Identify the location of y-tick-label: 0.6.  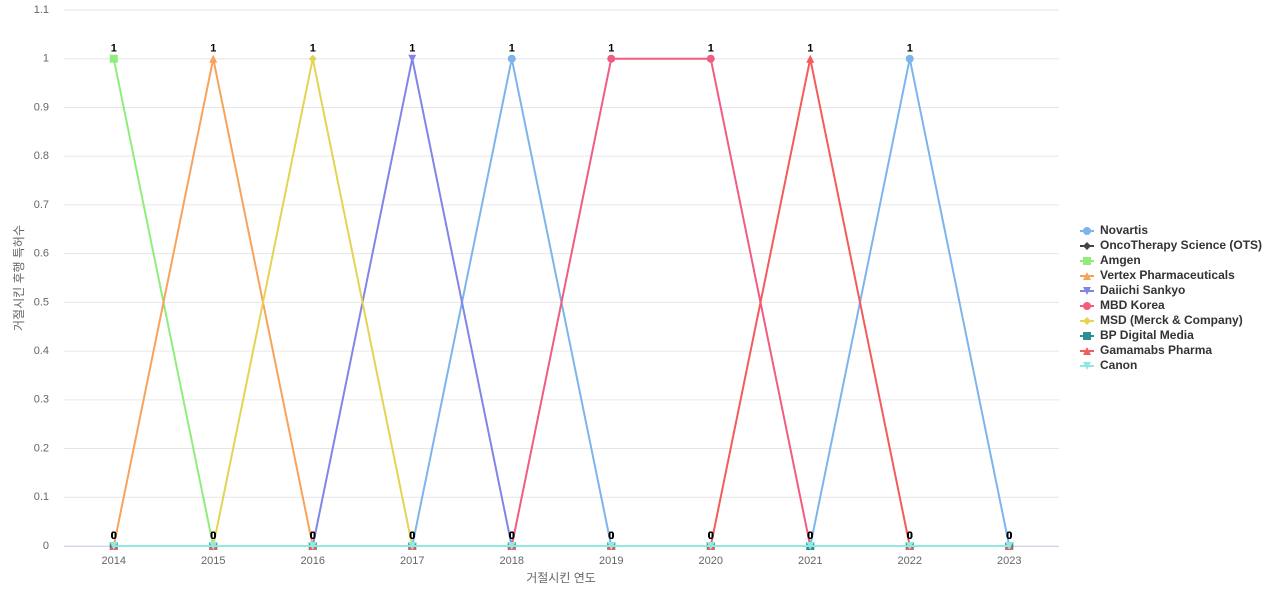
(41, 254).